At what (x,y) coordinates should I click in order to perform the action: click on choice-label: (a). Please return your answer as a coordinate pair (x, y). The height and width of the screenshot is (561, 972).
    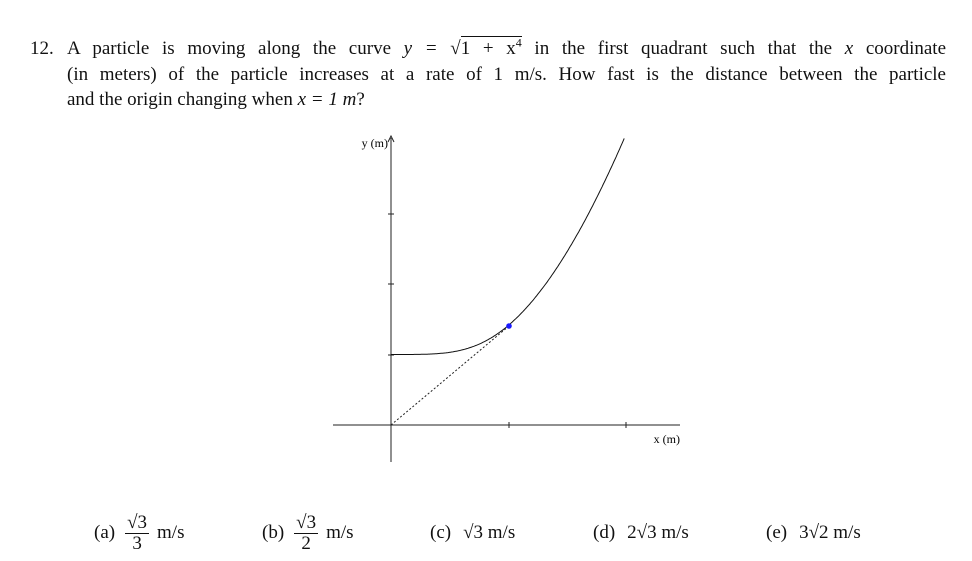
    Looking at the image, I should click on (105, 532).